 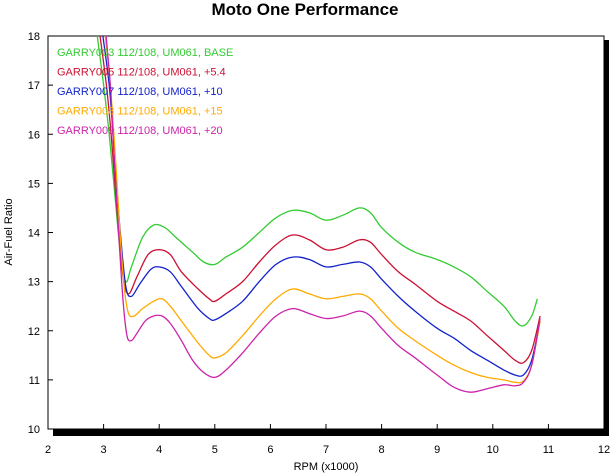 What do you see at coordinates (159, 450) in the screenshot?
I see `x-tick-label: 4` at bounding box center [159, 450].